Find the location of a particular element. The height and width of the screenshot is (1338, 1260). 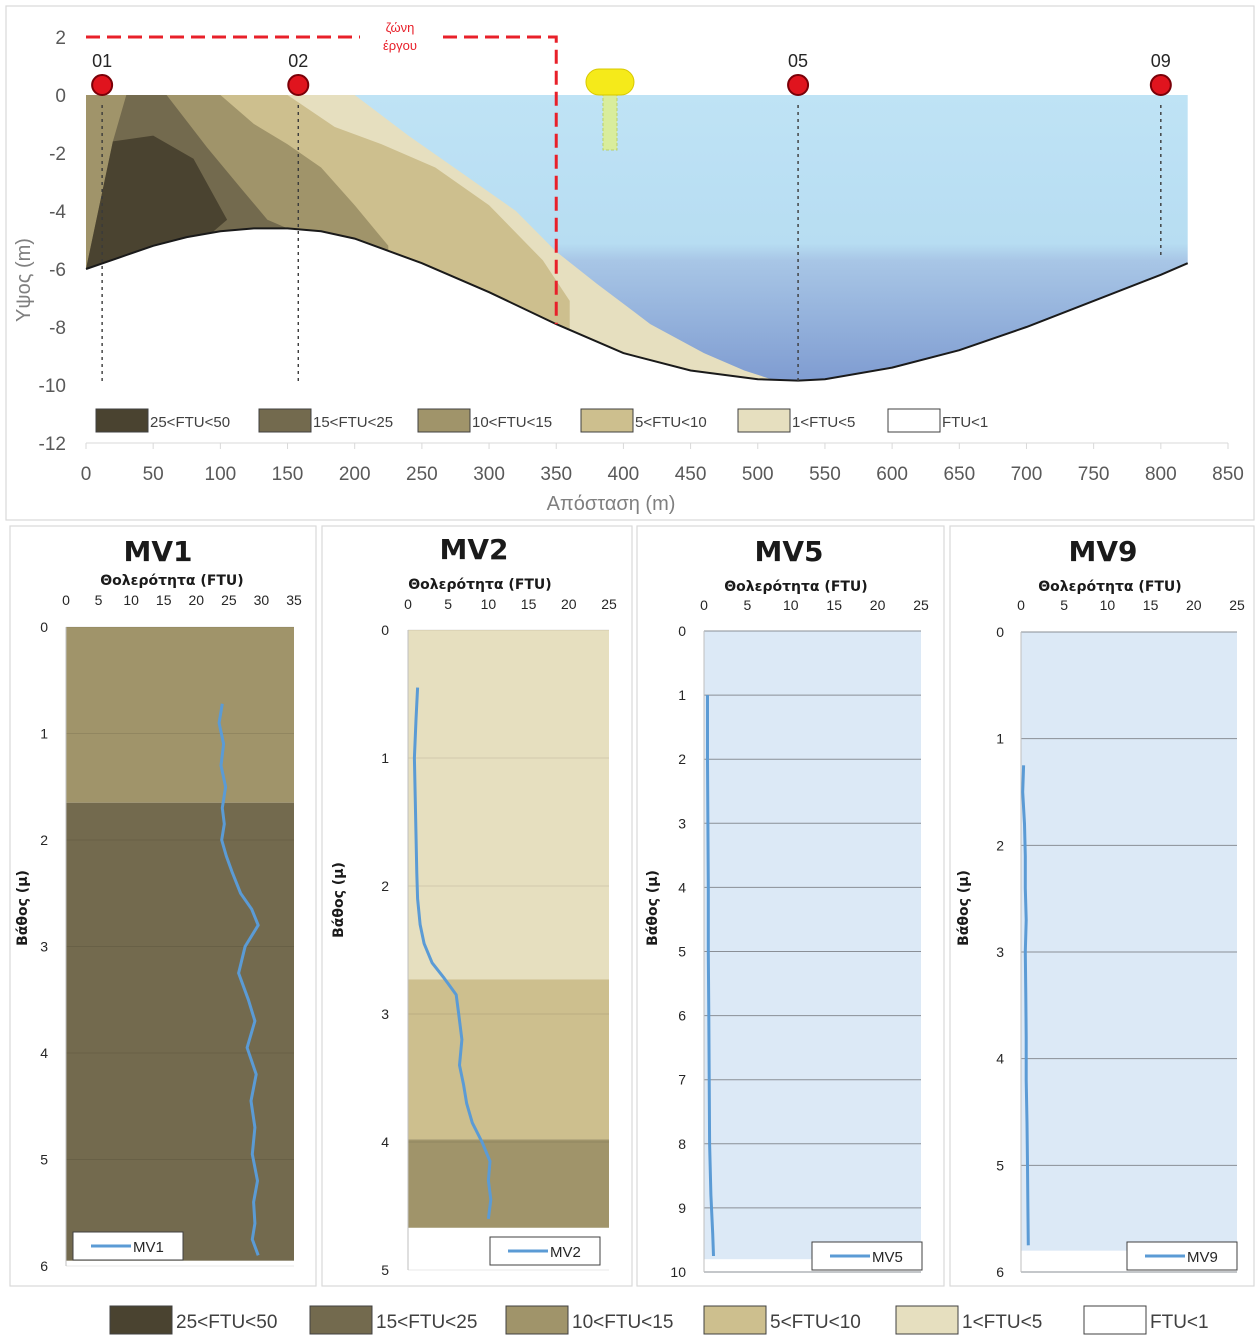

x-tick-label: 450 is located at coordinates (691, 474).